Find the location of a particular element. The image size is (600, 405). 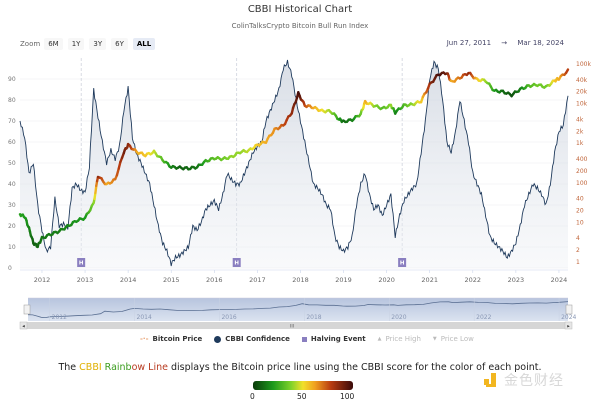

legend-bitcoin-price: -·- Bitcoin Price is located at coordinates (171, 339).